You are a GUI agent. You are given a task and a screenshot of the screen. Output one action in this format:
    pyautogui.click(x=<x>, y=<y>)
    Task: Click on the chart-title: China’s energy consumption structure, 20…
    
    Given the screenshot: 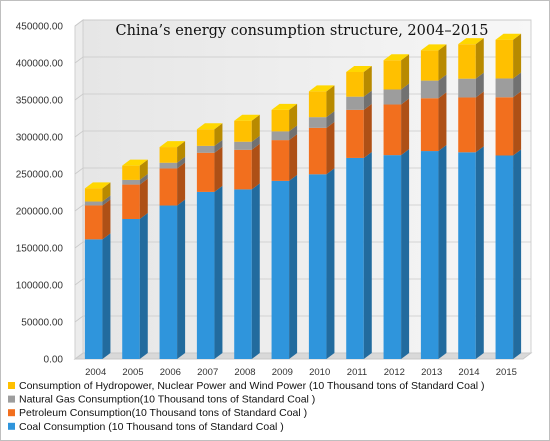 What is the action you would take?
    pyautogui.click(x=302, y=31)
    